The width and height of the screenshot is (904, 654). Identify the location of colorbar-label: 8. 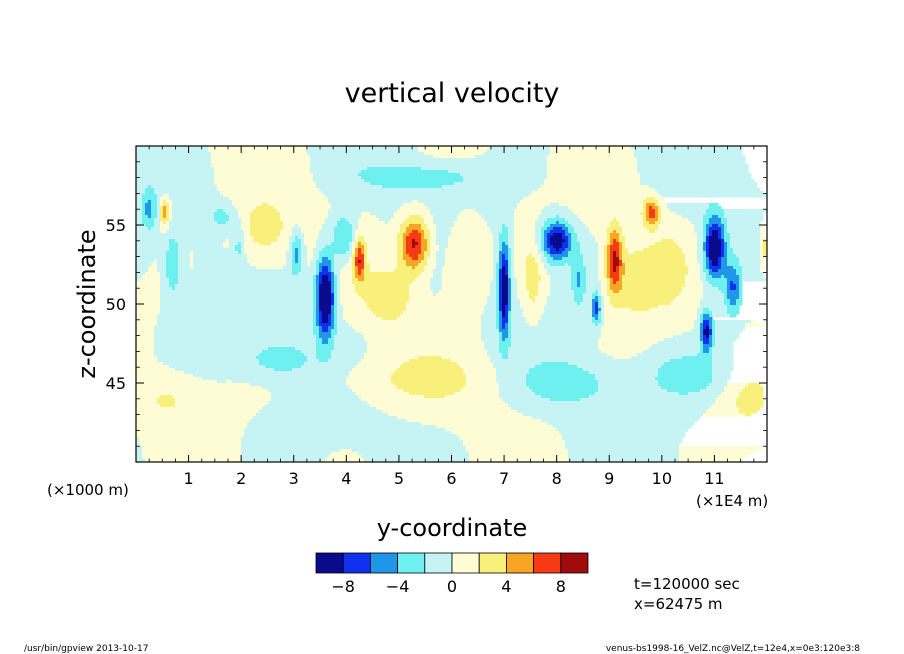
(561, 586).